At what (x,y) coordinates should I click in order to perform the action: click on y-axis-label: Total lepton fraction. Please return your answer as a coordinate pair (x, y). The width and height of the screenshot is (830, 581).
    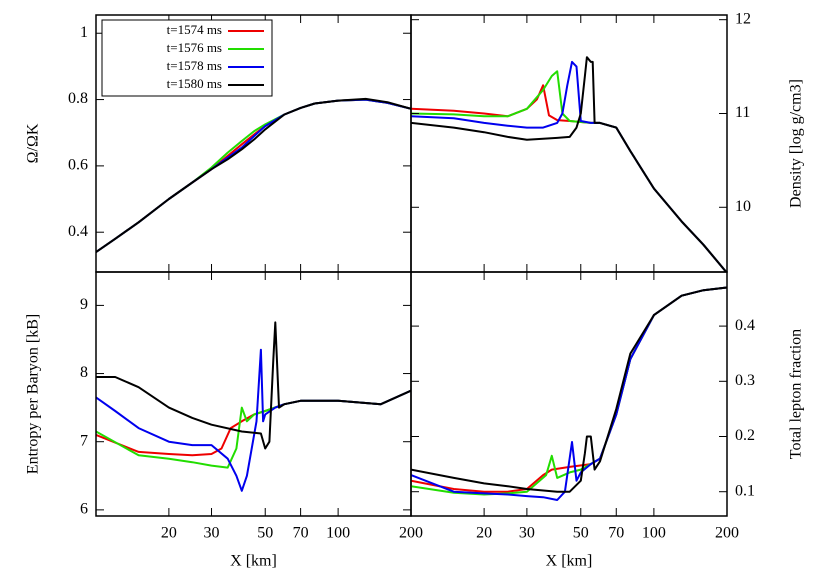
    Looking at the image, I should click on (796, 394).